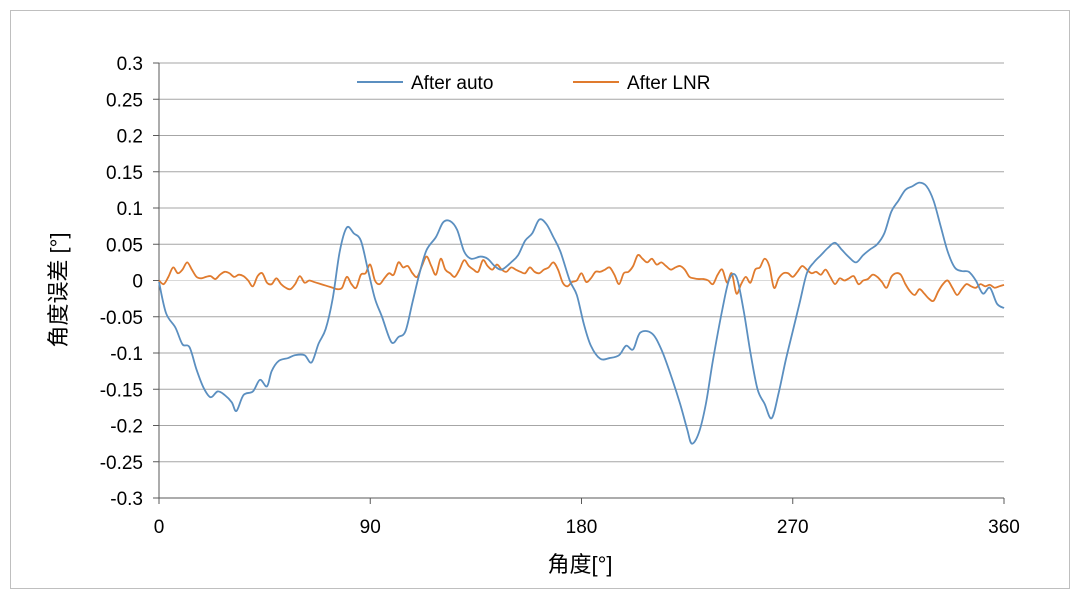 Image resolution: width=1080 pixels, height=599 pixels. What do you see at coordinates (126, 427) in the screenshot?
I see `y-tick-label: -0.2` at bounding box center [126, 427].